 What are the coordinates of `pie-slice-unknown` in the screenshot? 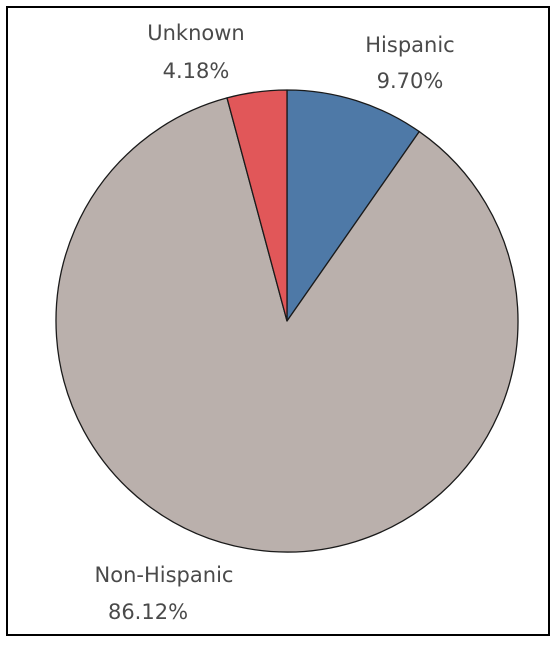 It's located at (257, 205).